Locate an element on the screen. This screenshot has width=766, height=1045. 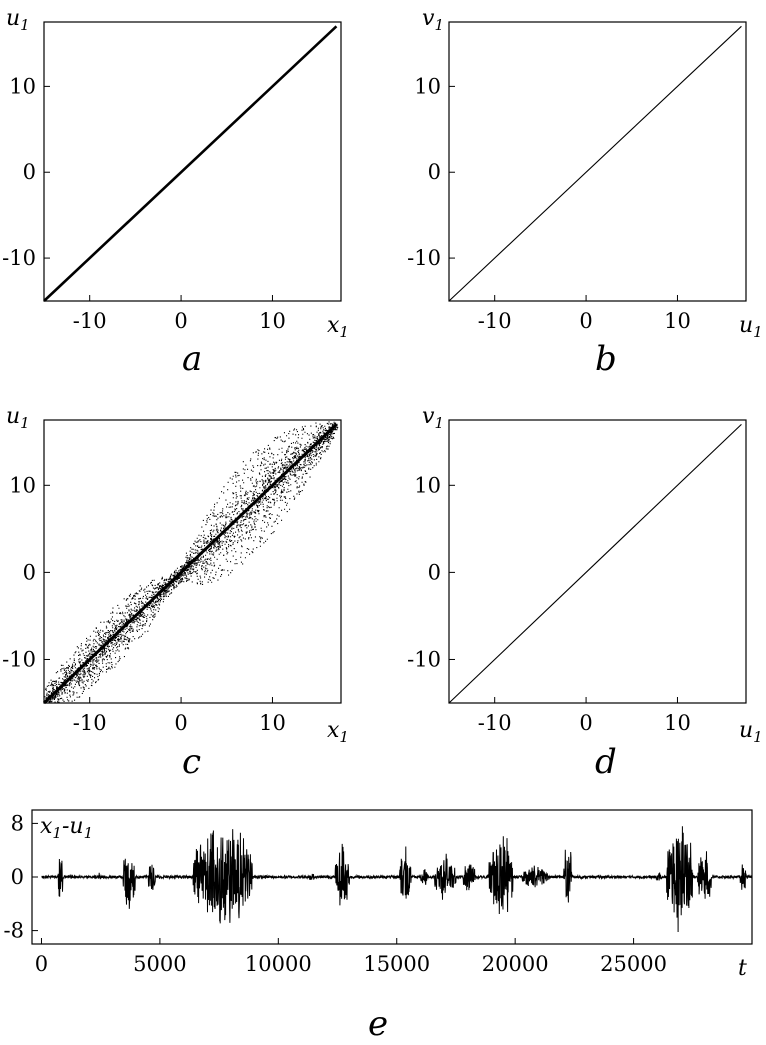
signal-trace is located at coordinates (397, 879).